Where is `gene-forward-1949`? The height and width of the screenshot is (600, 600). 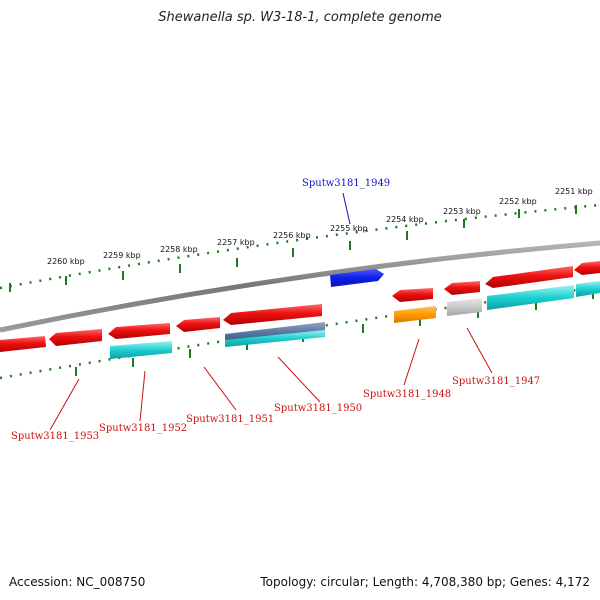
gene-forward-1949 is located at coordinates (357, 278).